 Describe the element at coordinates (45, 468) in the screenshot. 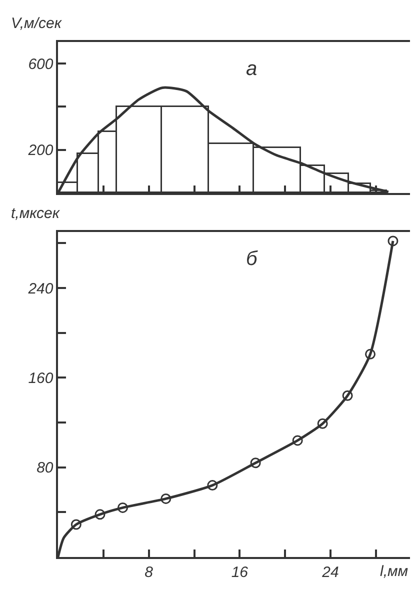

I see `y-tick-label: 80` at that location.